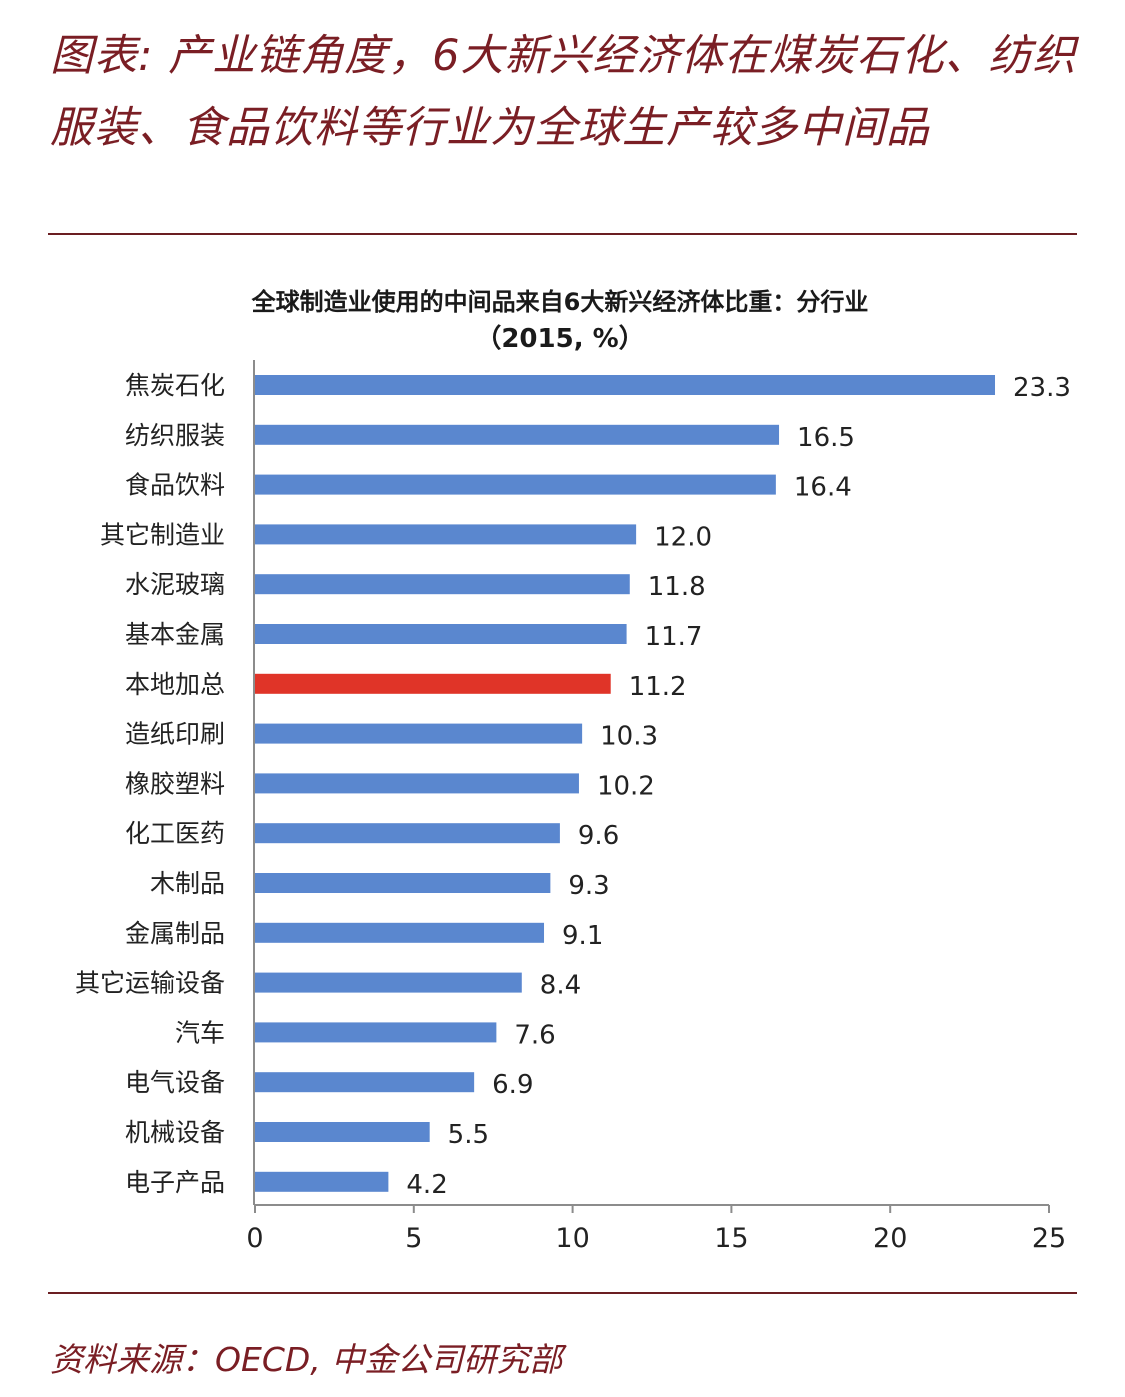  What do you see at coordinates (175, 485) in the screenshot?
I see `category-label: 食品饮料` at bounding box center [175, 485].